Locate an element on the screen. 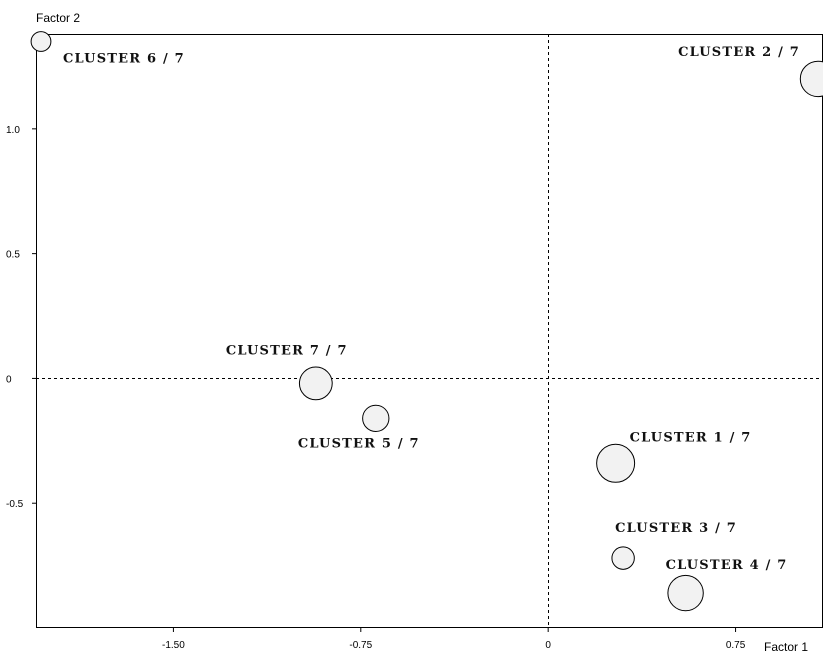 The height and width of the screenshot is (652, 823). x-tick-label: 0 is located at coordinates (548, 645).